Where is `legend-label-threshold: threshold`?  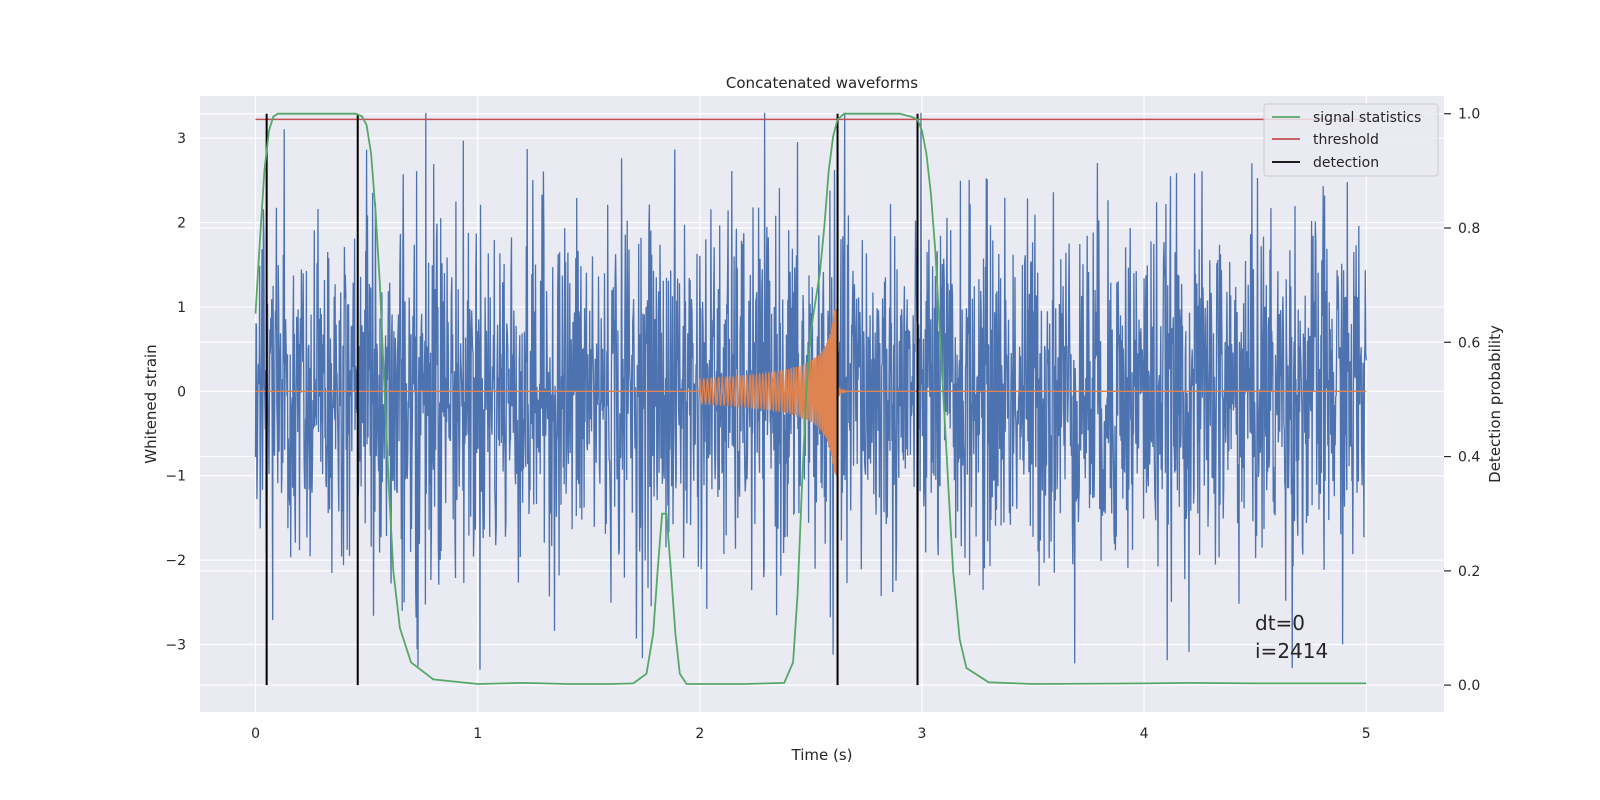
legend-label-threshold: threshold is located at coordinates (1346, 140).